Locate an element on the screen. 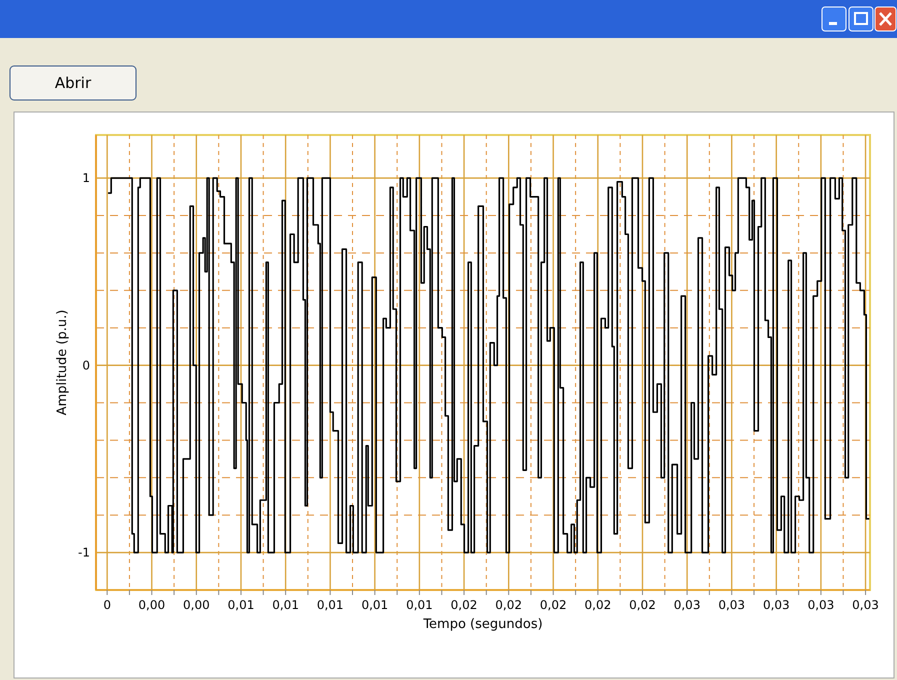  y-tick-label: -1 is located at coordinates (84, 553).